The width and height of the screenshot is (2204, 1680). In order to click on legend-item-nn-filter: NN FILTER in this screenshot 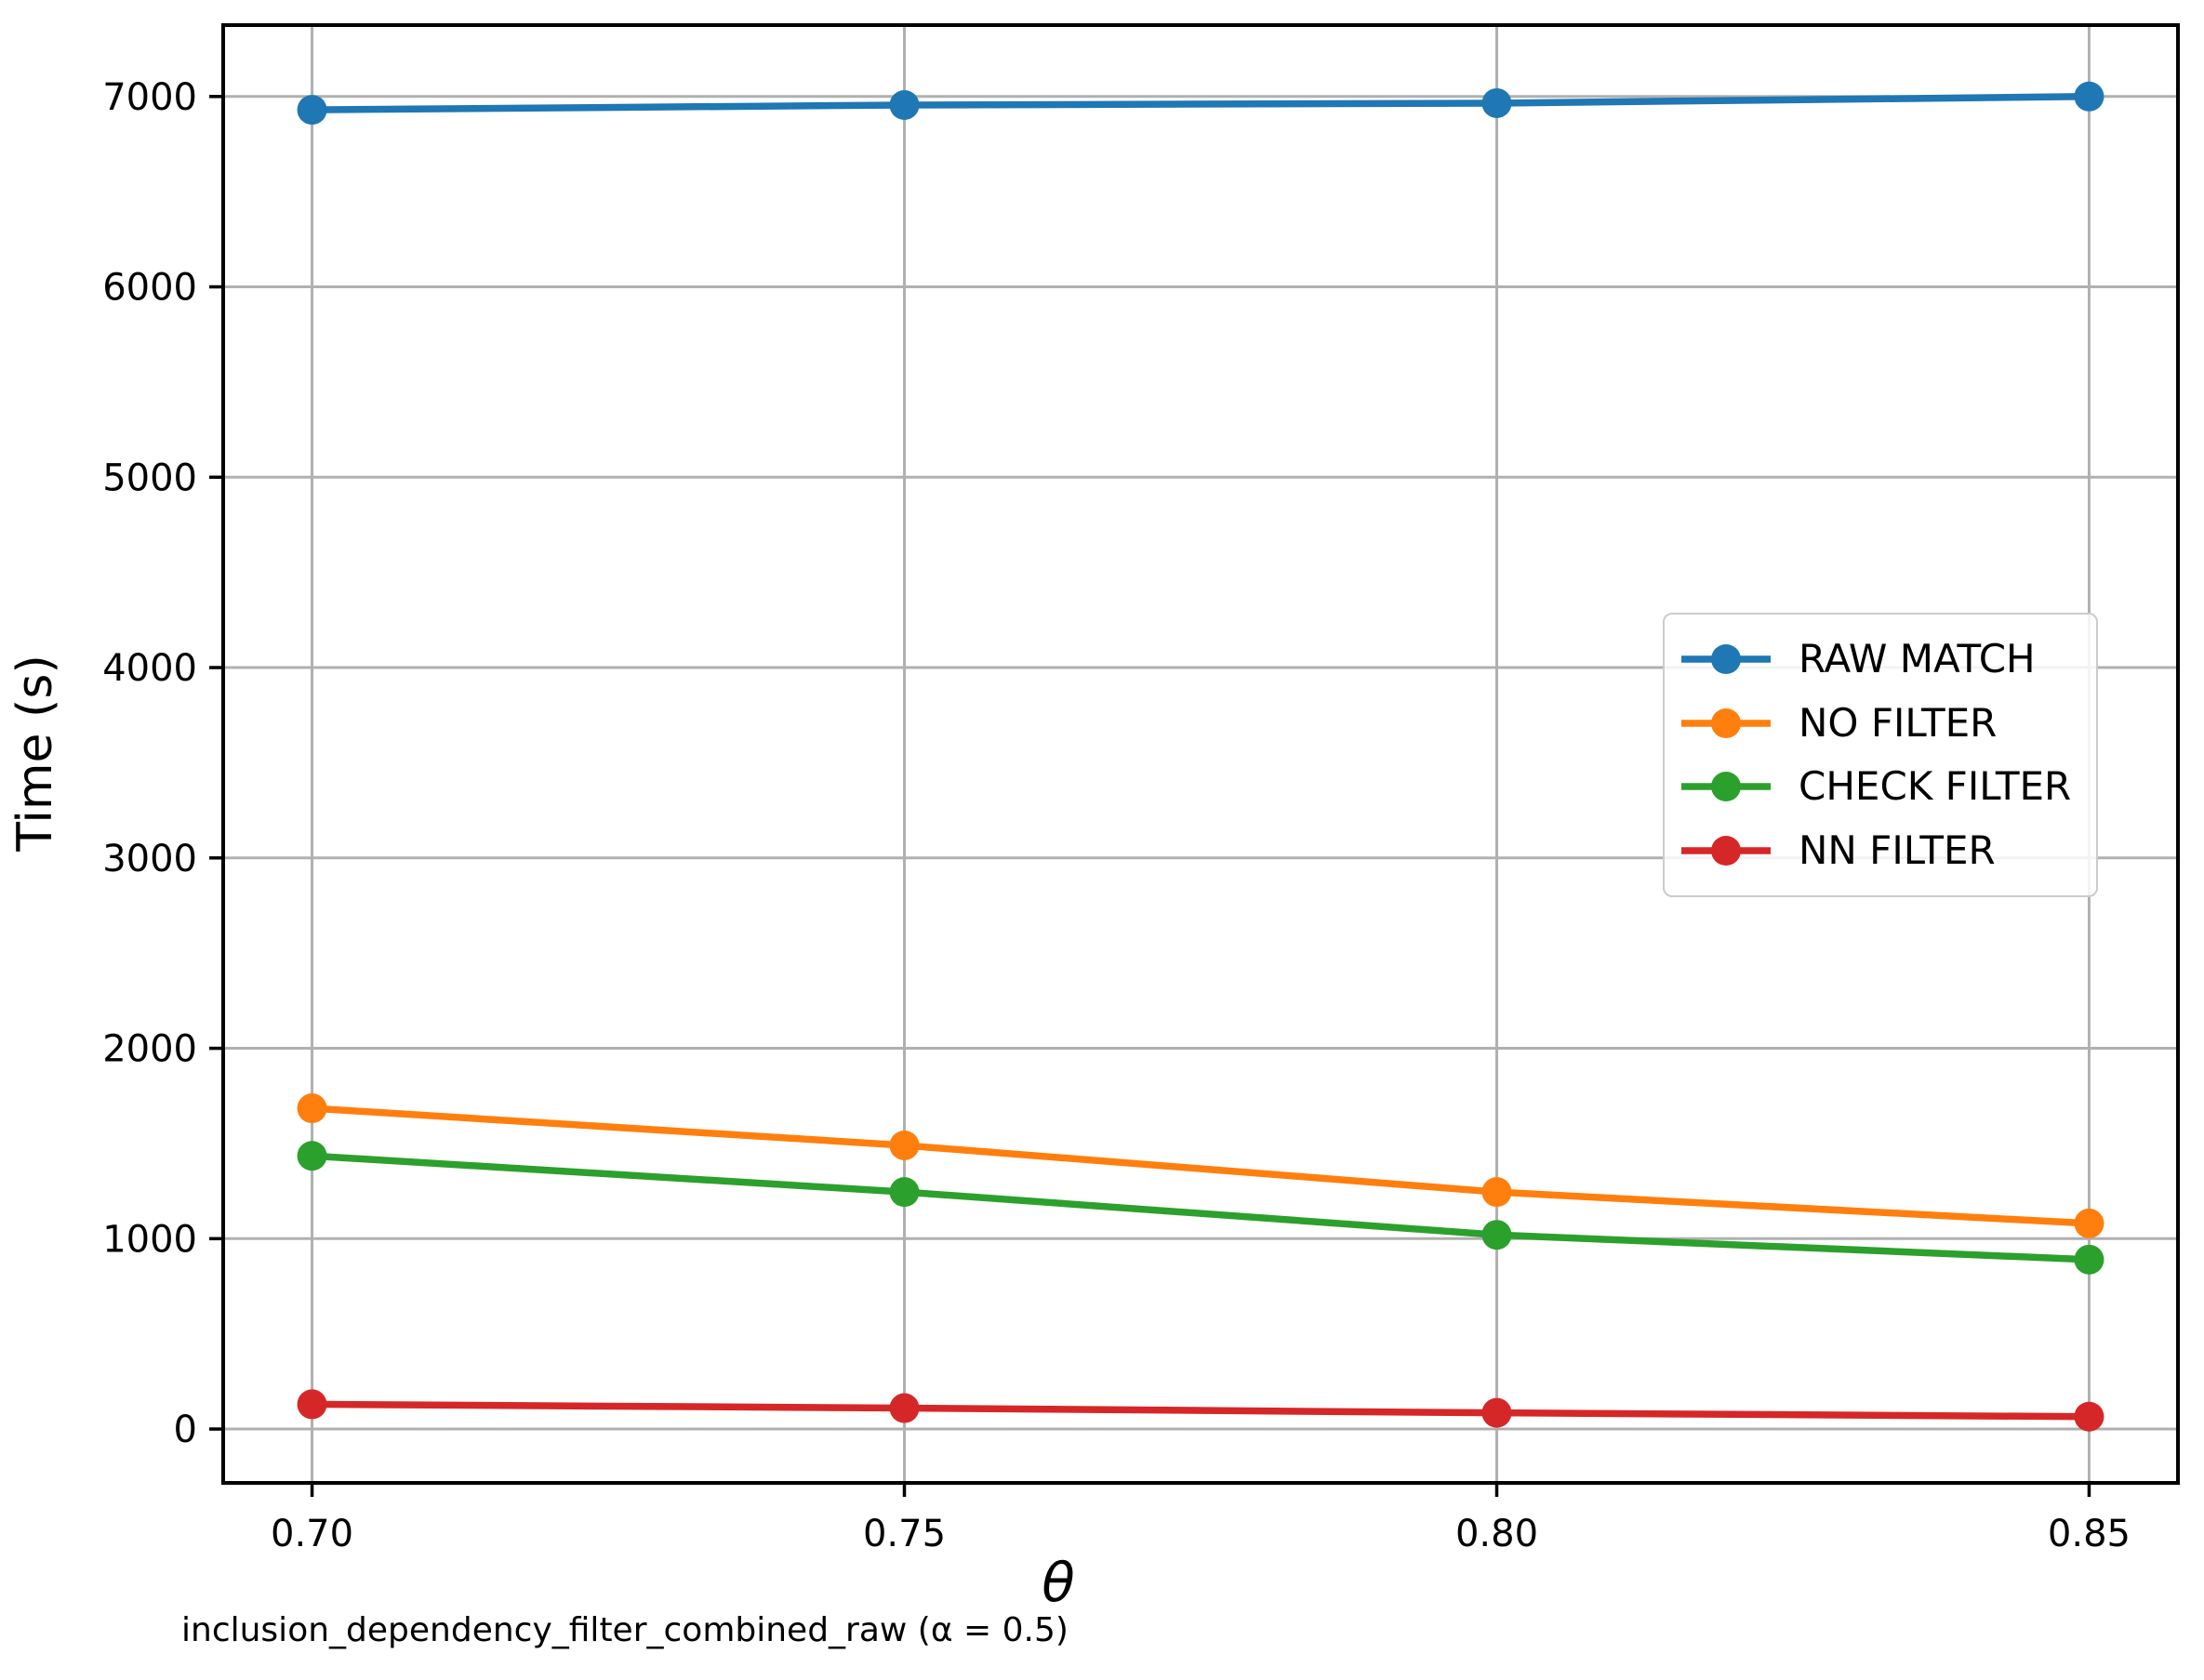, I will do `click(1880, 850)`.